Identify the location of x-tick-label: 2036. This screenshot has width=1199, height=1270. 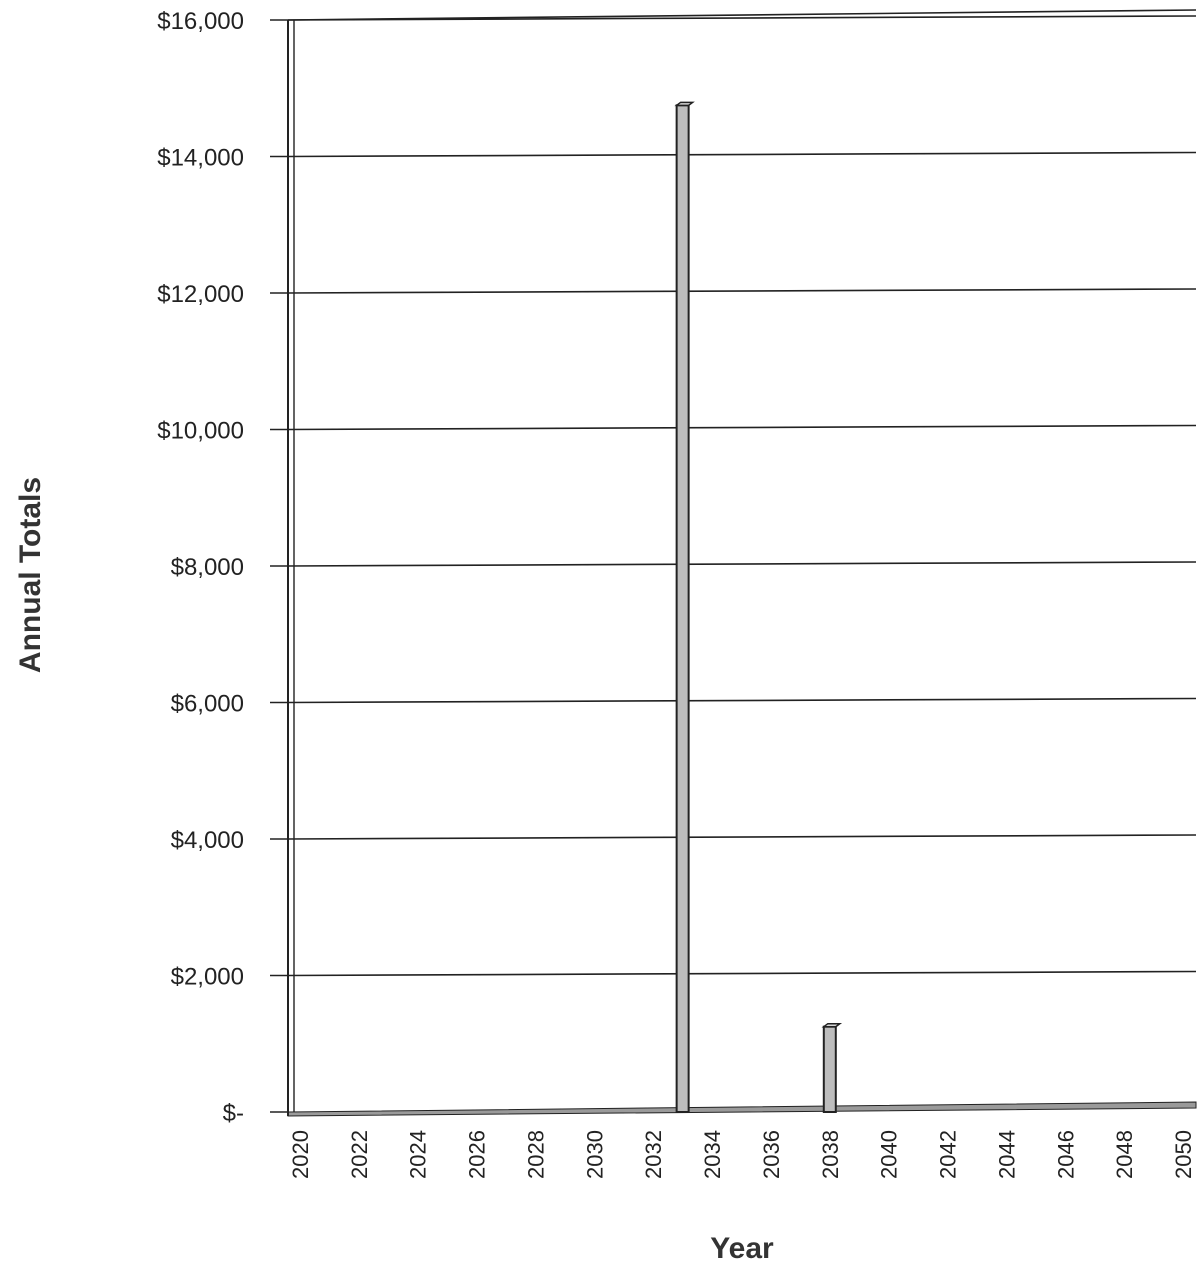
(771, 1154).